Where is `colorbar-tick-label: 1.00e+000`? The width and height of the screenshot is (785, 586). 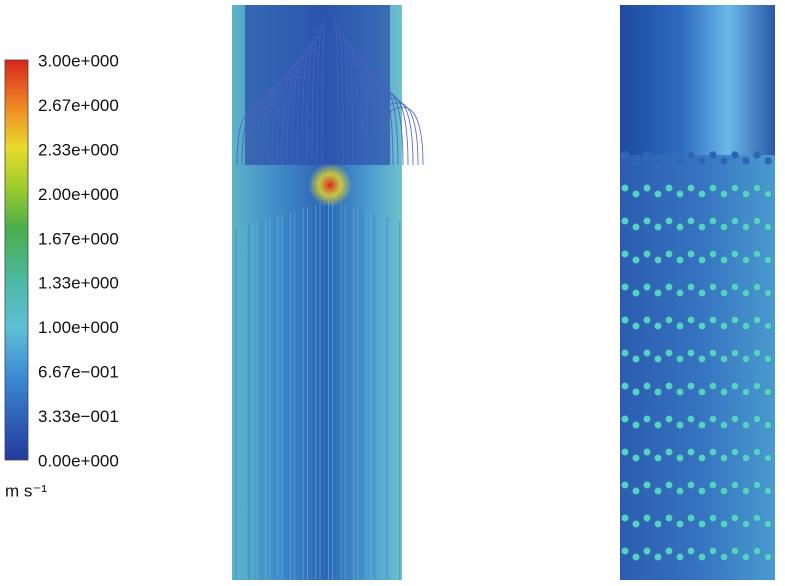
colorbar-tick-label: 1.00e+000 is located at coordinates (78, 327).